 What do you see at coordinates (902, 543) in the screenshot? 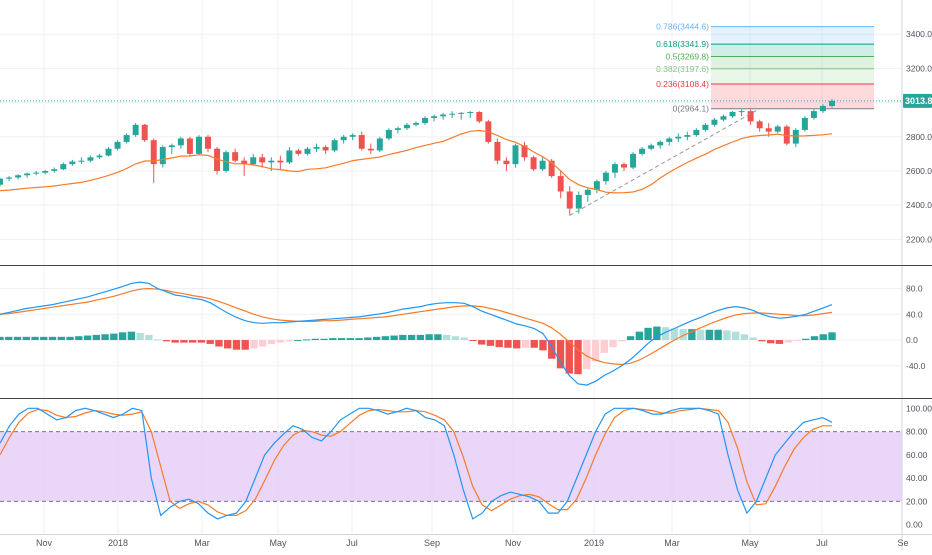
I see `time-axis-label: Se` at bounding box center [902, 543].